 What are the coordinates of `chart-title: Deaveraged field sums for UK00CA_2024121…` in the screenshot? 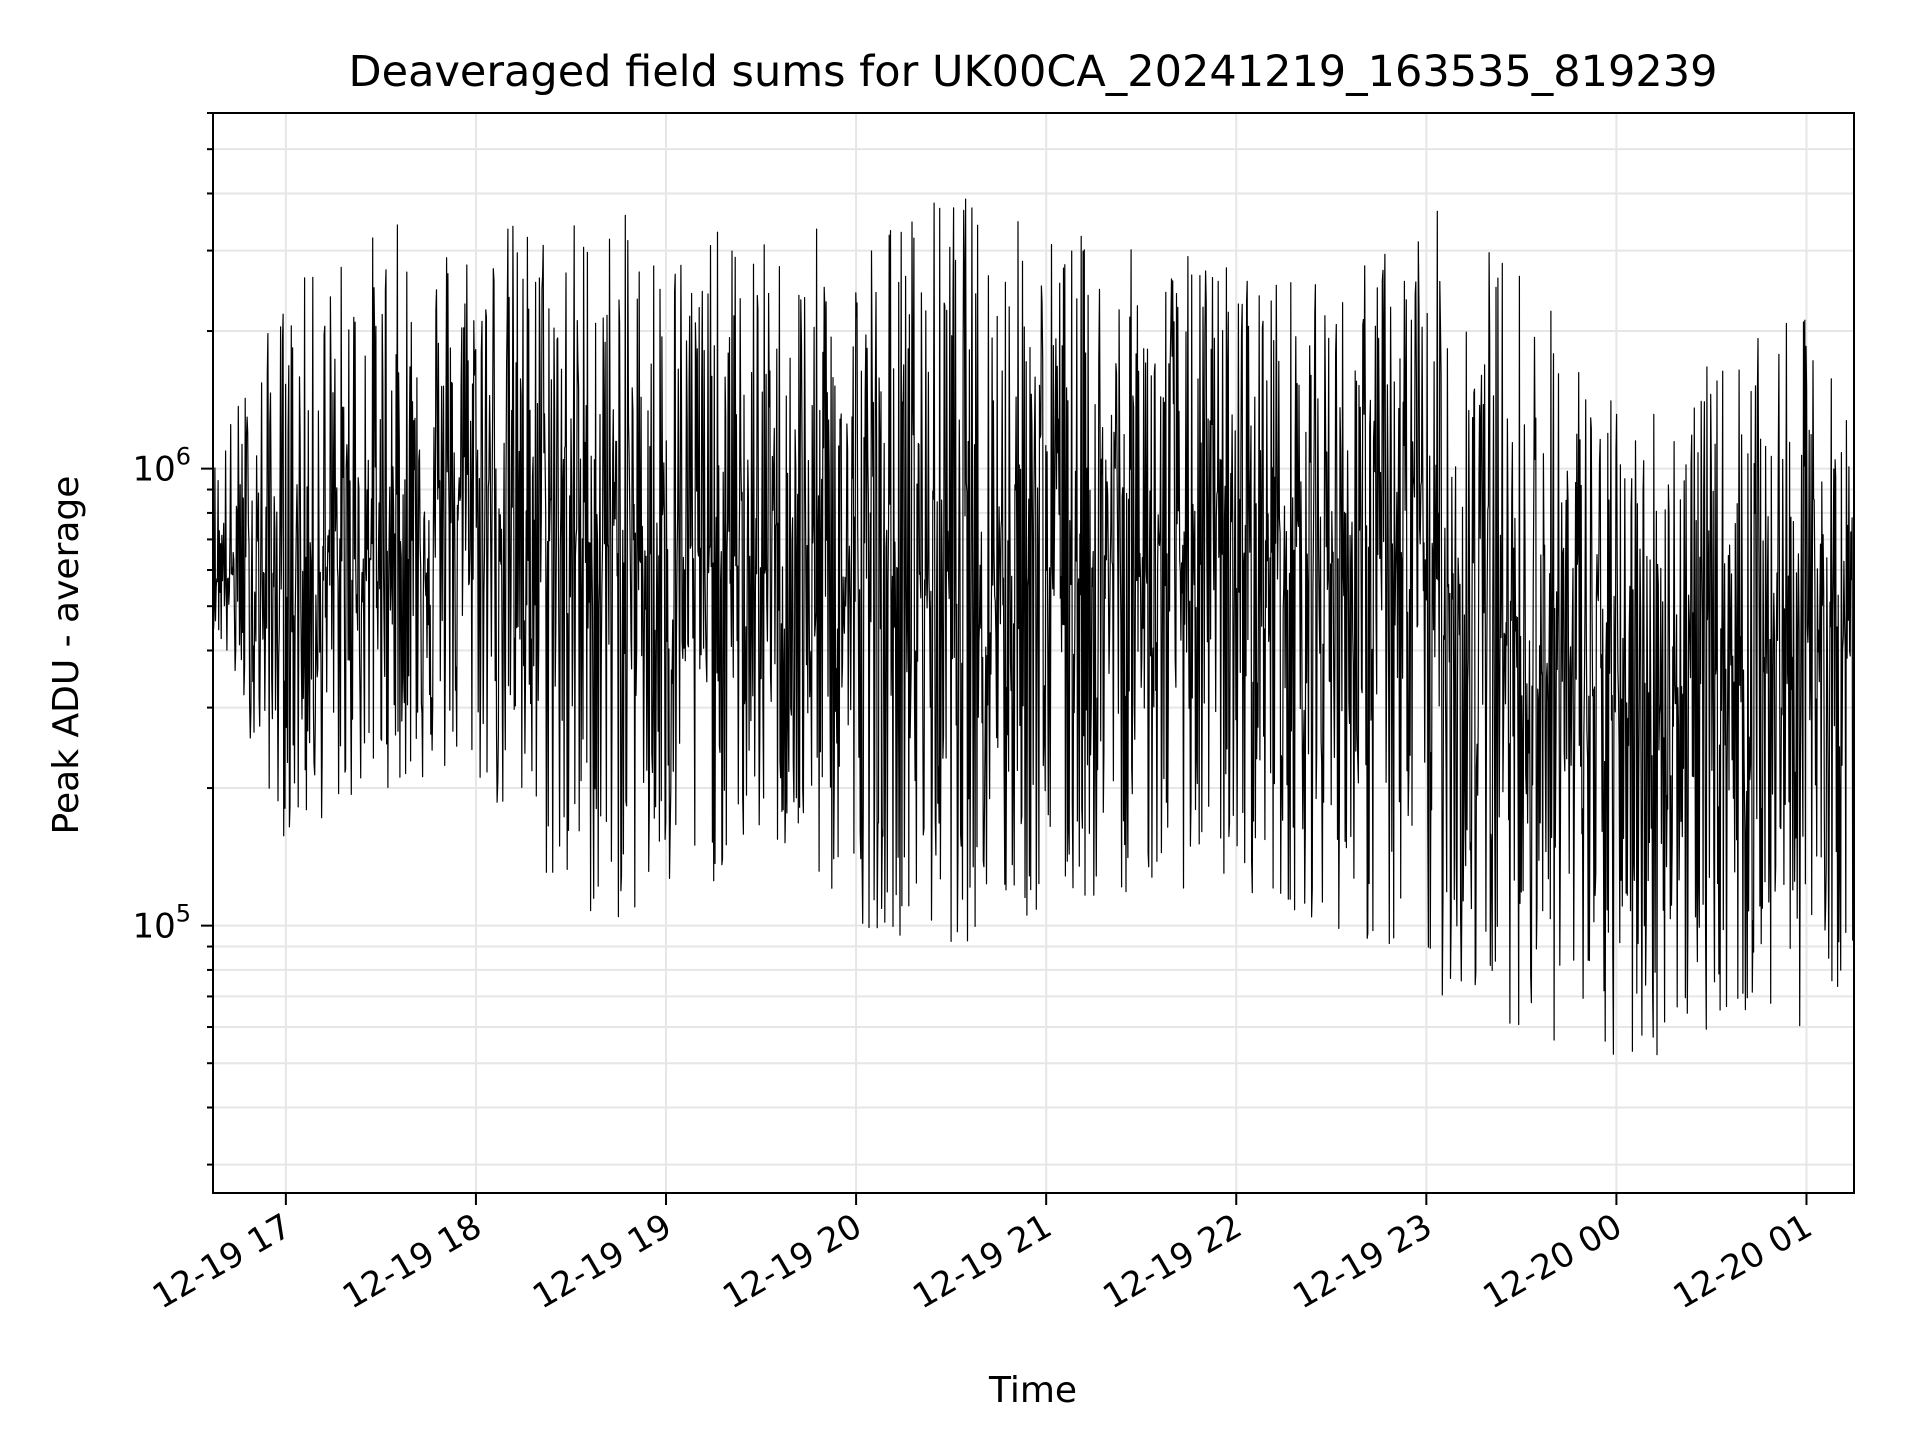 It's located at (1033, 72).